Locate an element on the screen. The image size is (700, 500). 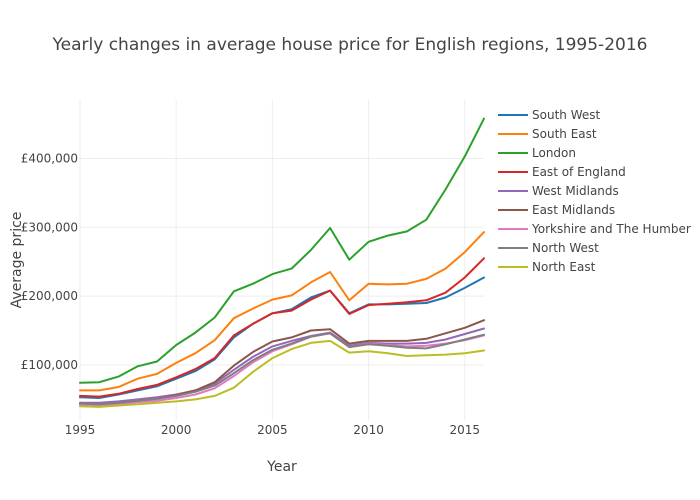
series-line-west-midlands is located at coordinates (282, 365).